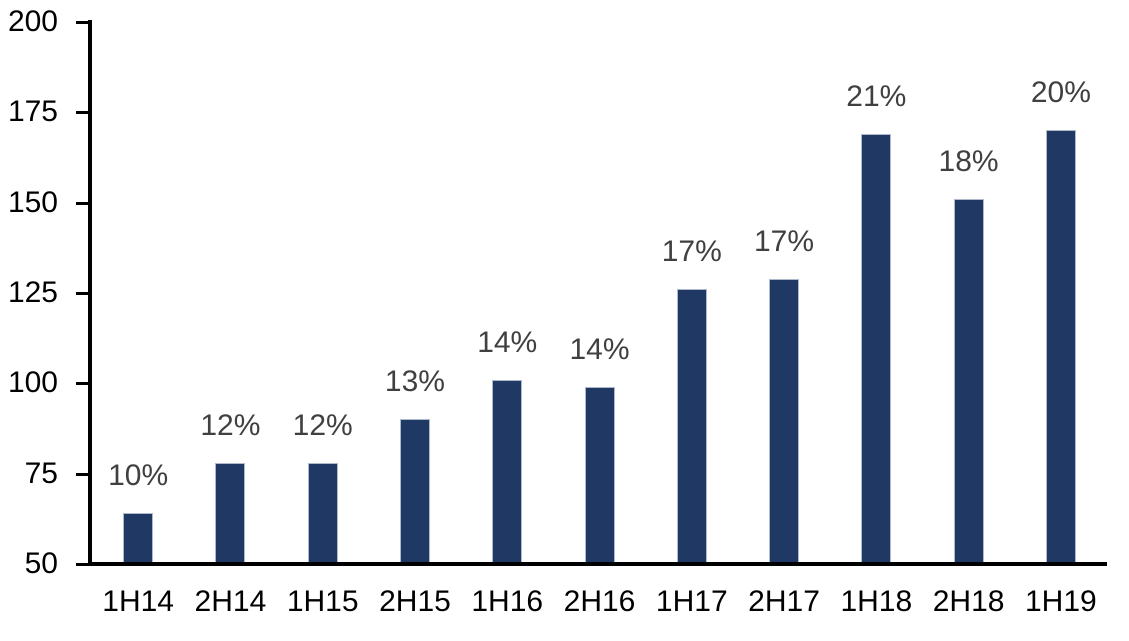 This screenshot has width=1129, height=641. Describe the element at coordinates (876, 601) in the screenshot. I see `x-axis-category-label: 1H18` at that location.